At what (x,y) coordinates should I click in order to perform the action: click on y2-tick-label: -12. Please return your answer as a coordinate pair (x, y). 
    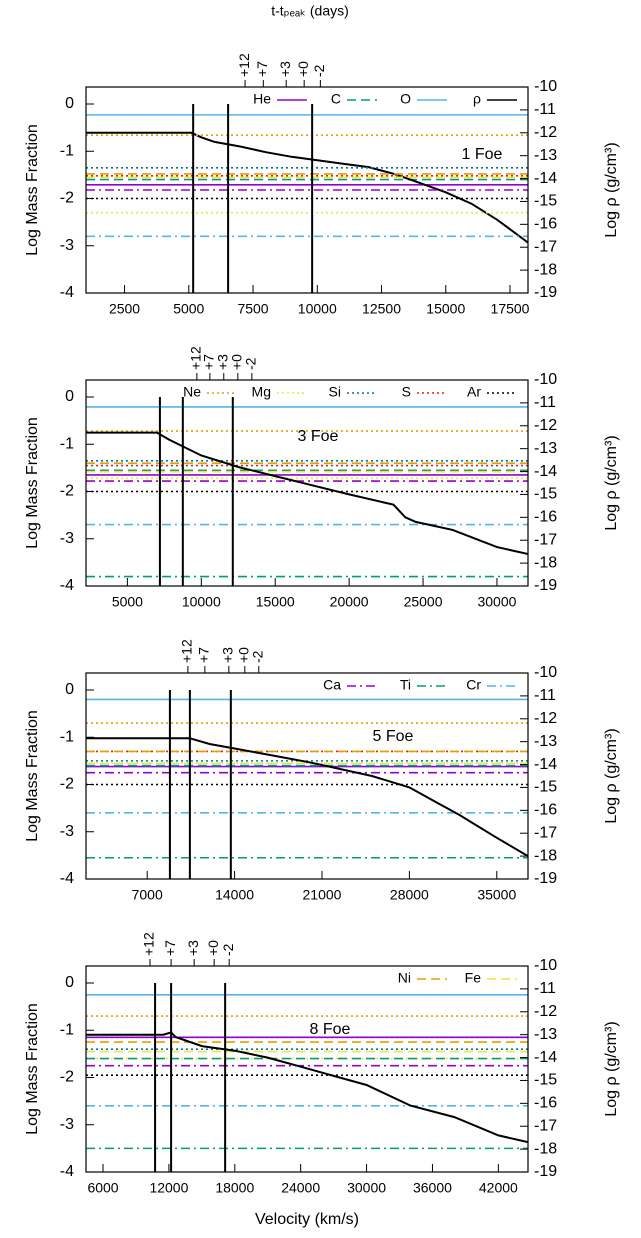
    Looking at the image, I should click on (545, 425).